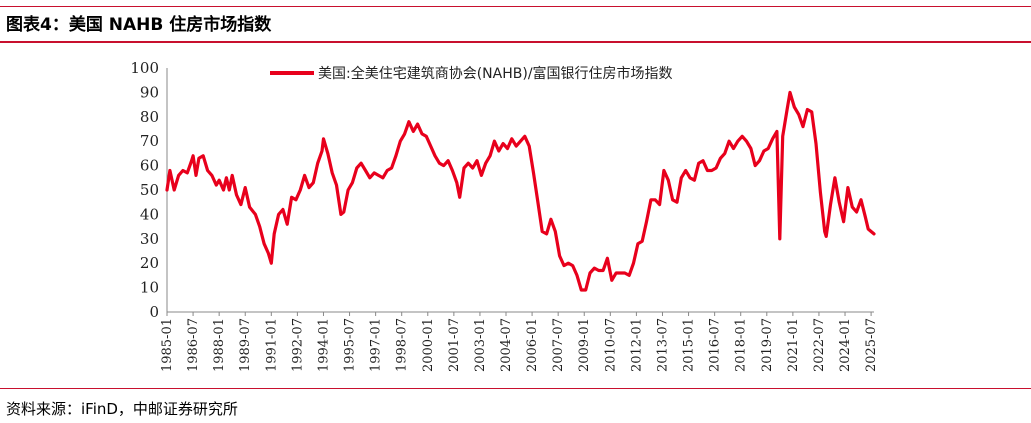 This screenshot has width=1031, height=423. Describe the element at coordinates (149, 214) in the screenshot. I see `y-tick-label: 40` at that location.